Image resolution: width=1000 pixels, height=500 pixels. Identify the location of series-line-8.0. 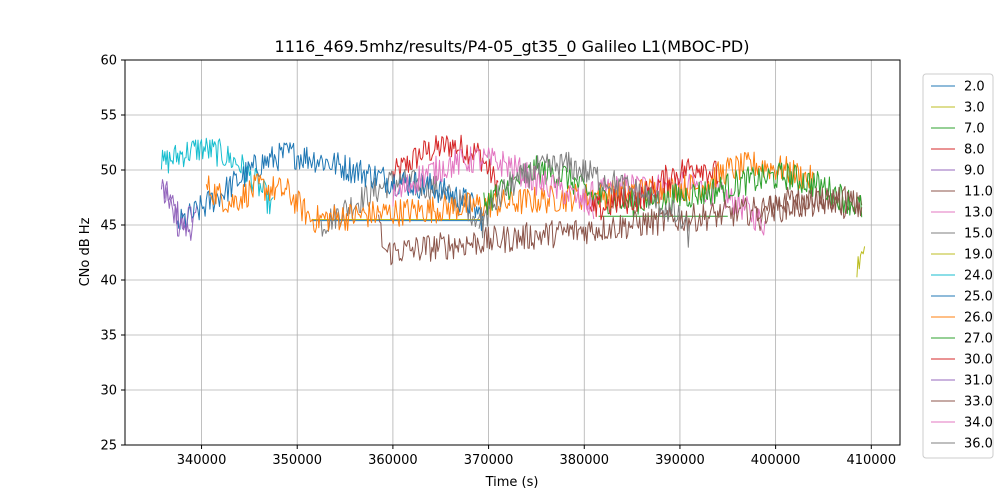
(445, 165).